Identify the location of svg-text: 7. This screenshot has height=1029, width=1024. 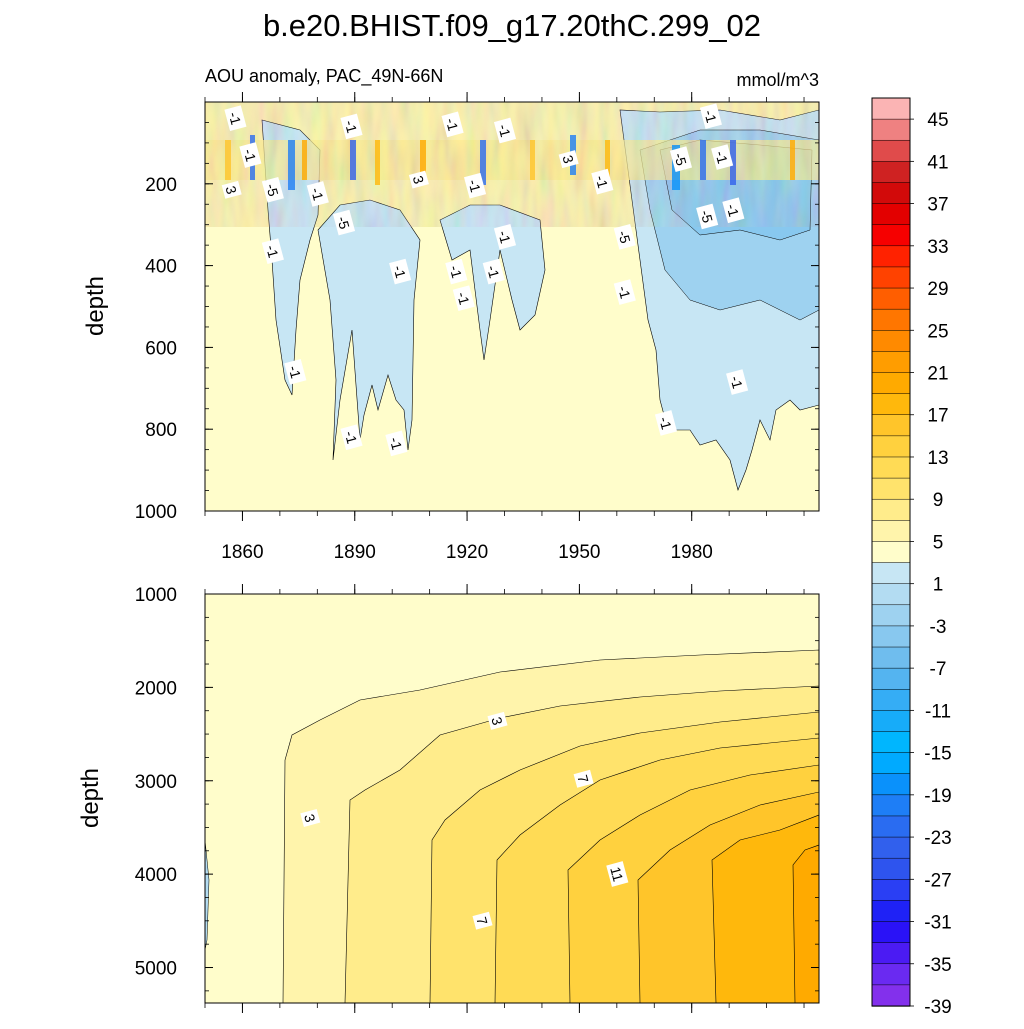
(482, 921).